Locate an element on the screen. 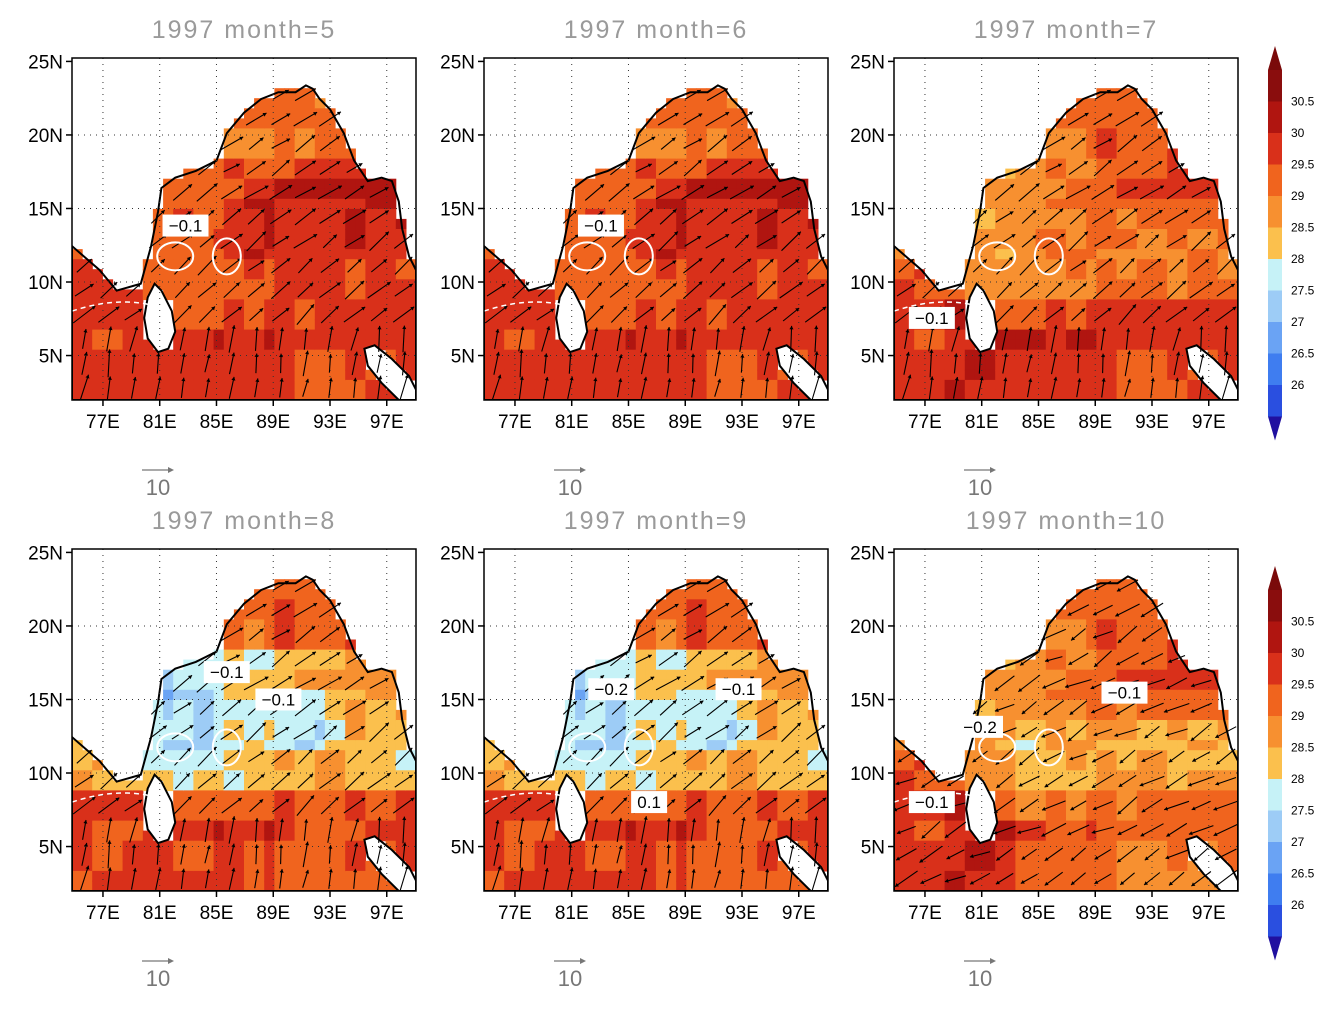 The height and width of the screenshot is (1013, 1335). lat-tick-label: 25N is located at coordinates (457, 62).